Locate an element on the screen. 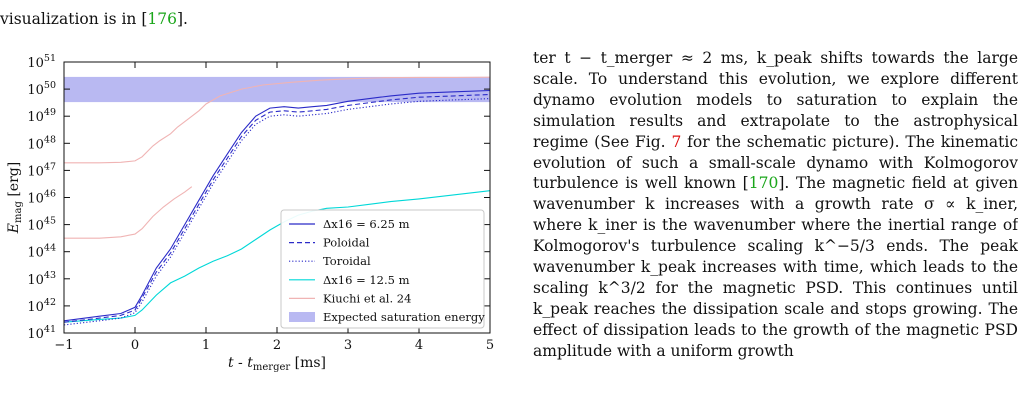  x-tick-label: 3 is located at coordinates (348, 345).